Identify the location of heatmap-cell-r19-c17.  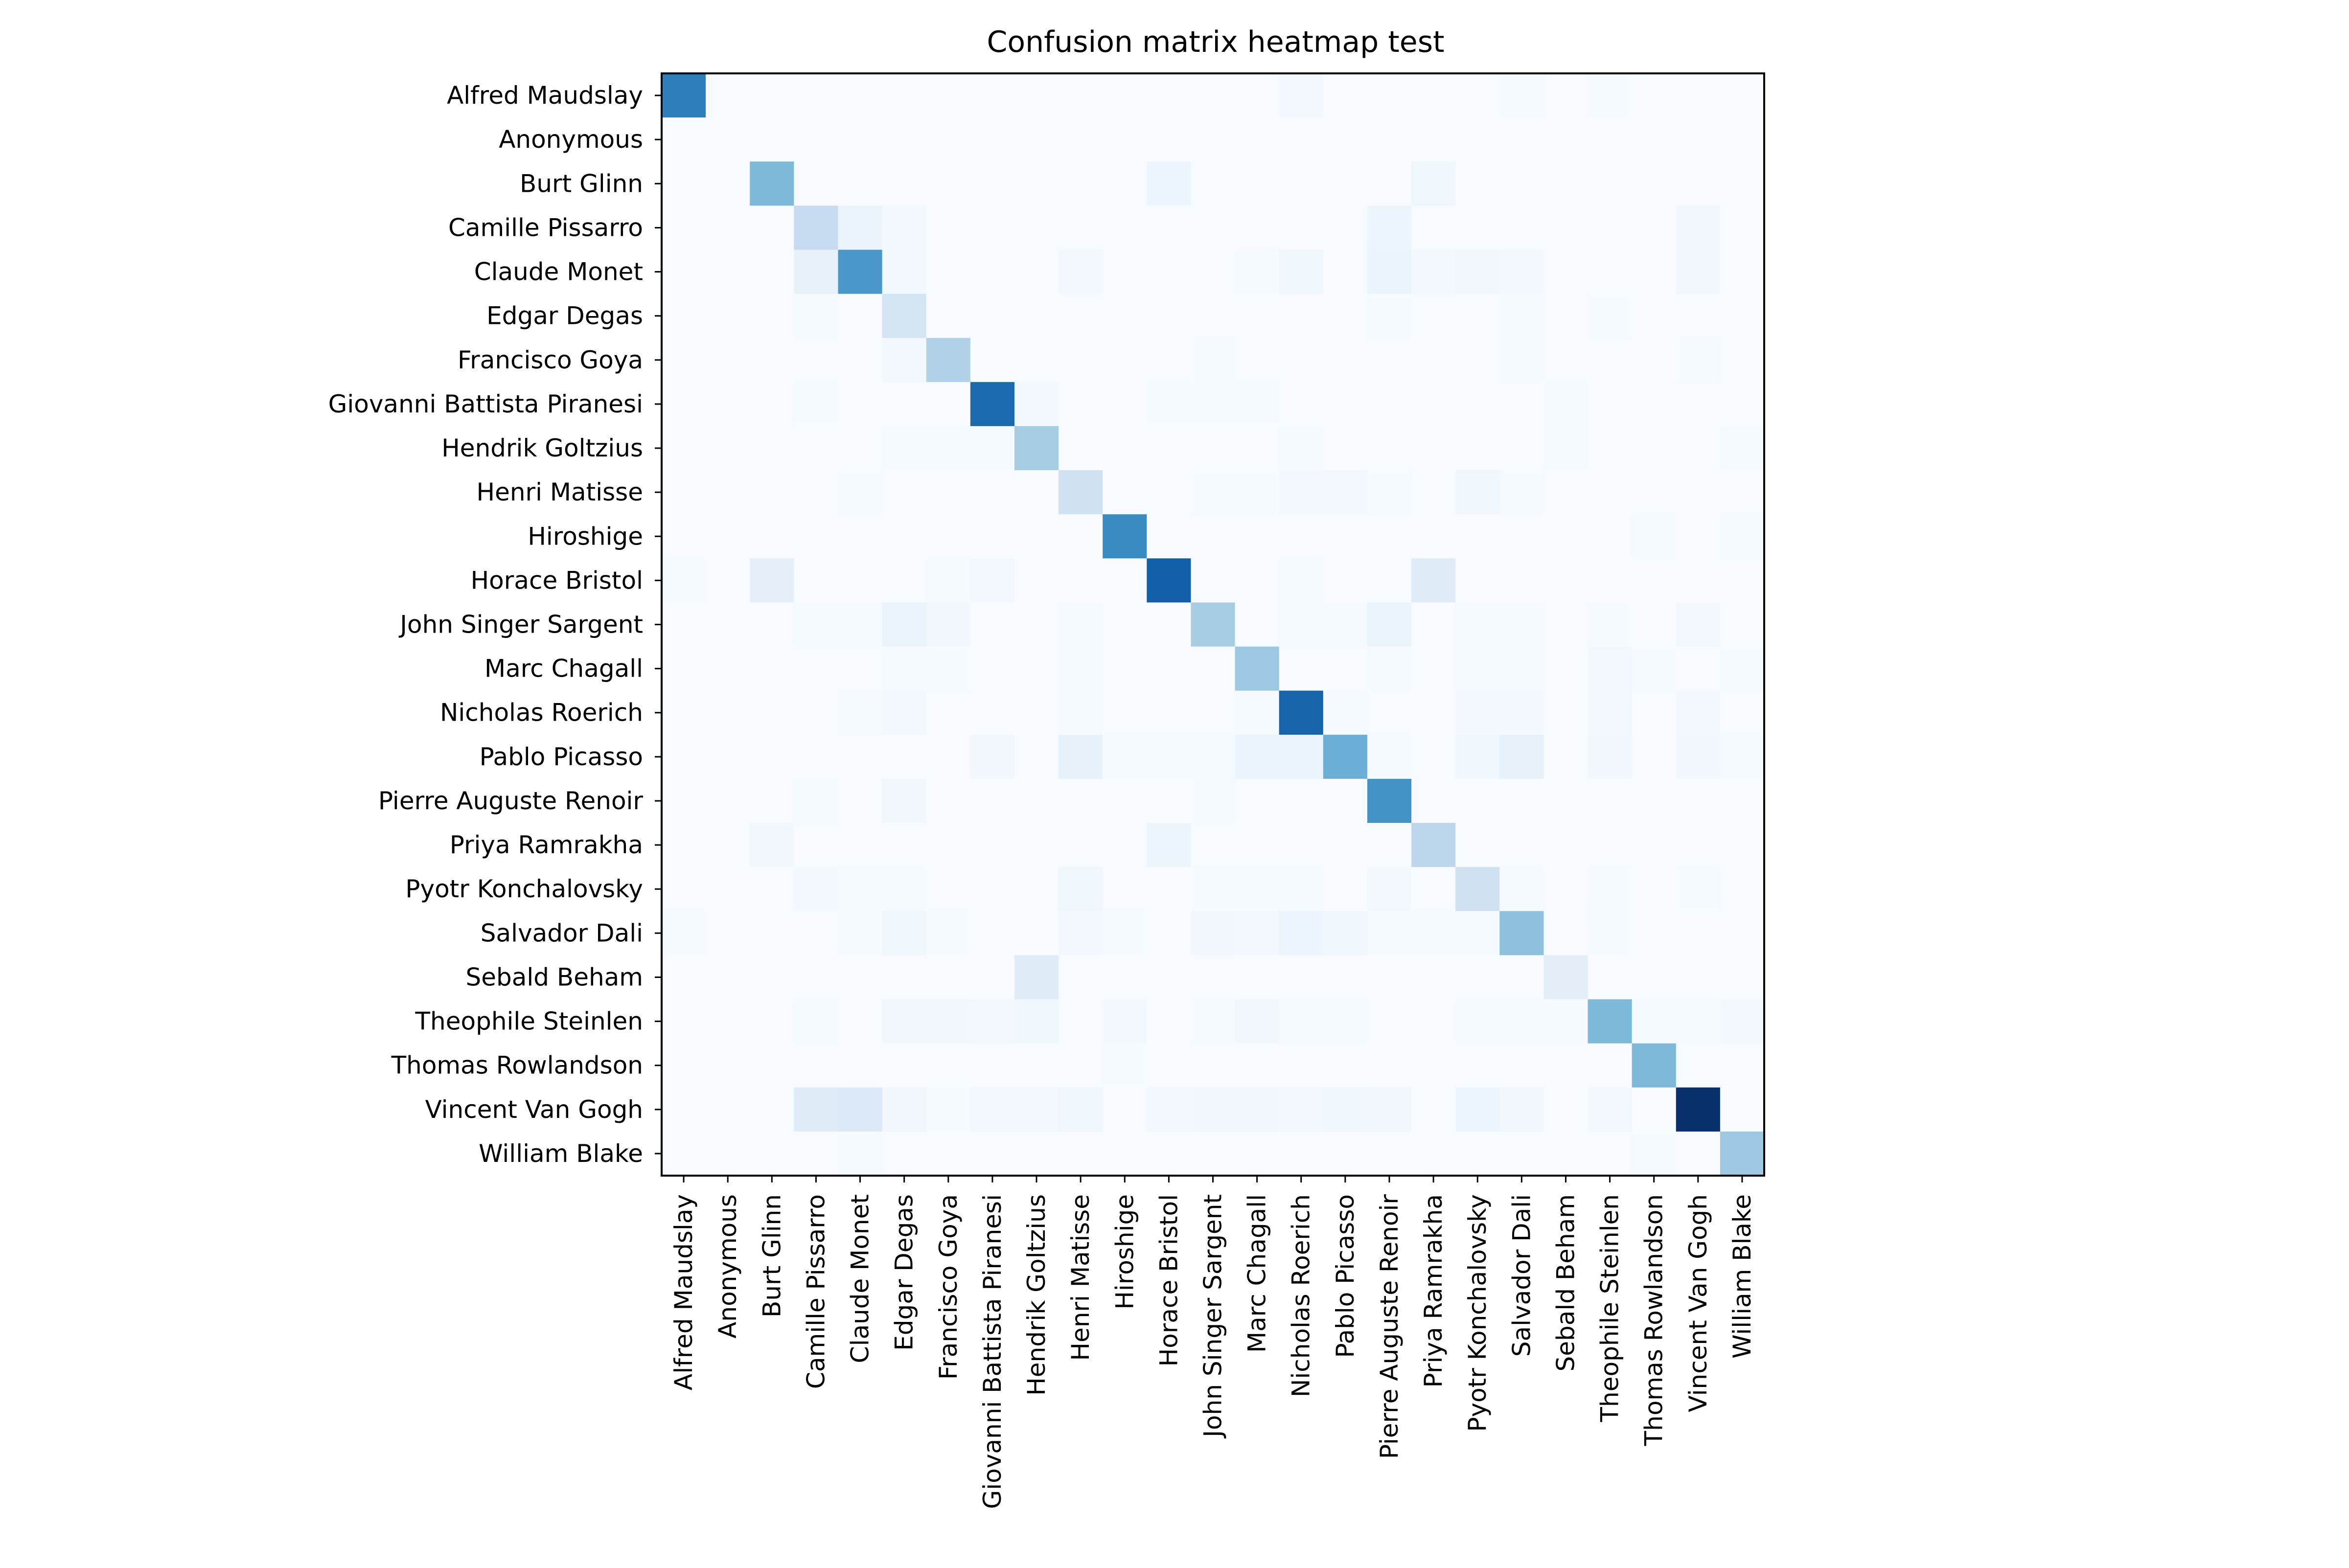
(1433, 933).